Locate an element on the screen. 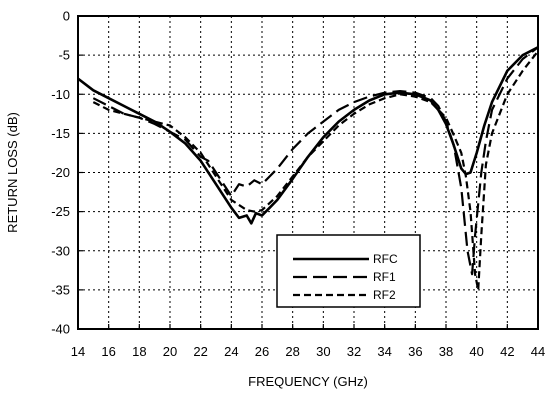  y-tick-label: -5 is located at coordinates (64, 55).